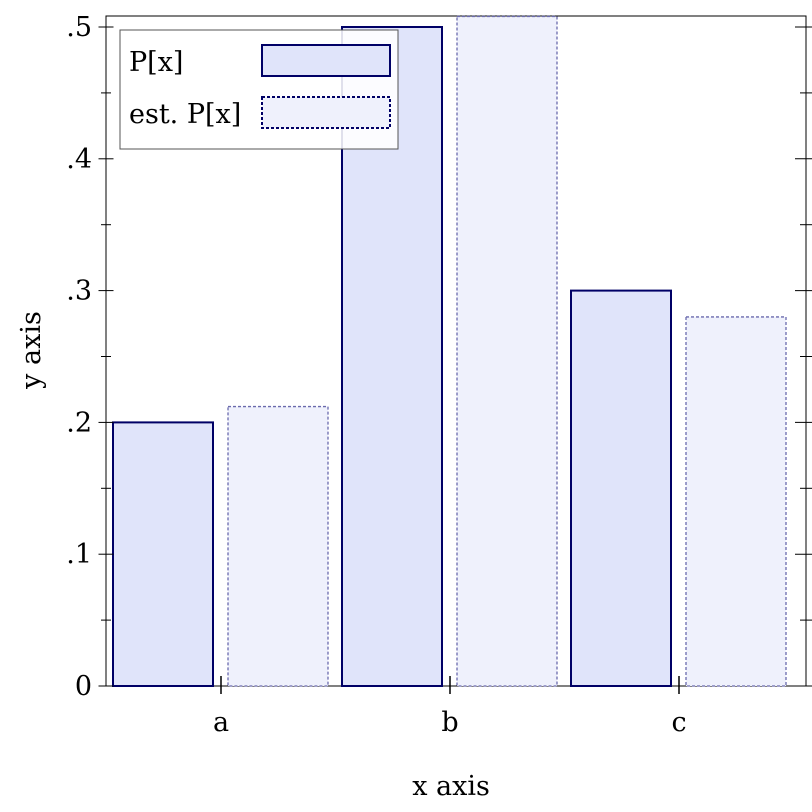  What do you see at coordinates (156, 62) in the screenshot?
I see `legend-label: P[x]` at bounding box center [156, 62].